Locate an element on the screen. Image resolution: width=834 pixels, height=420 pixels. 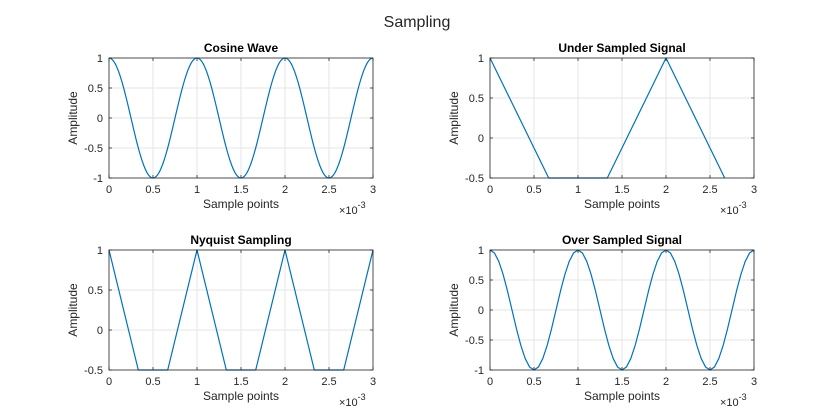
figure-title: Sampling is located at coordinates (417, 22).